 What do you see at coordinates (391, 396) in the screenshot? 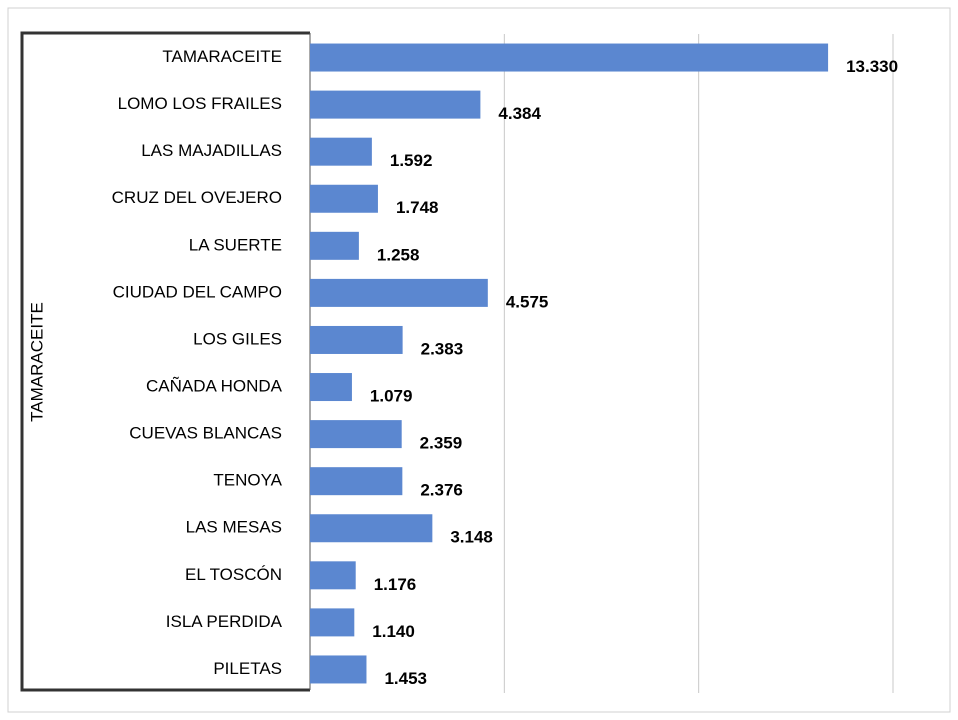
I see `value-label: 1.079` at bounding box center [391, 396].